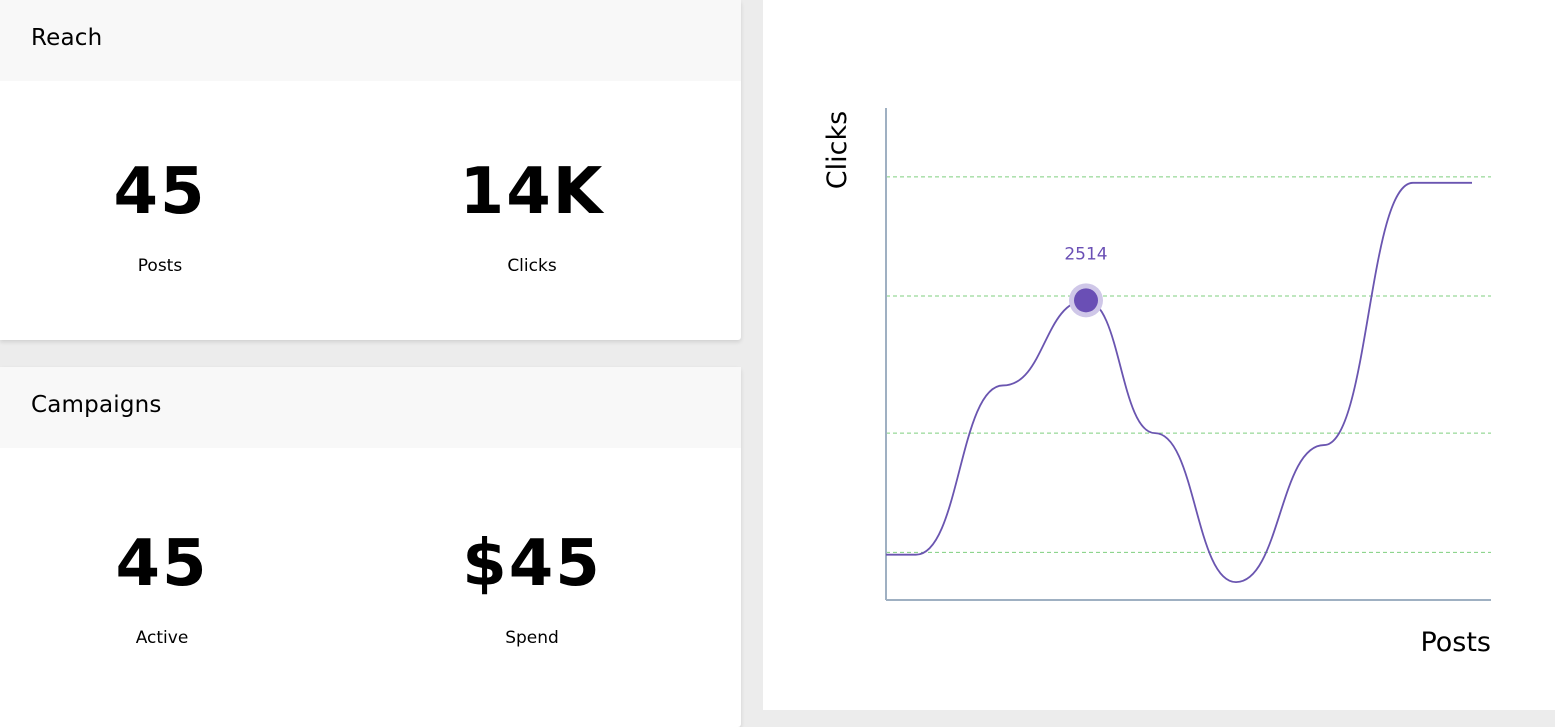 The width and height of the screenshot is (1555, 727). Describe the element at coordinates (162, 638) in the screenshot. I see `active-stat-label: Active` at that location.